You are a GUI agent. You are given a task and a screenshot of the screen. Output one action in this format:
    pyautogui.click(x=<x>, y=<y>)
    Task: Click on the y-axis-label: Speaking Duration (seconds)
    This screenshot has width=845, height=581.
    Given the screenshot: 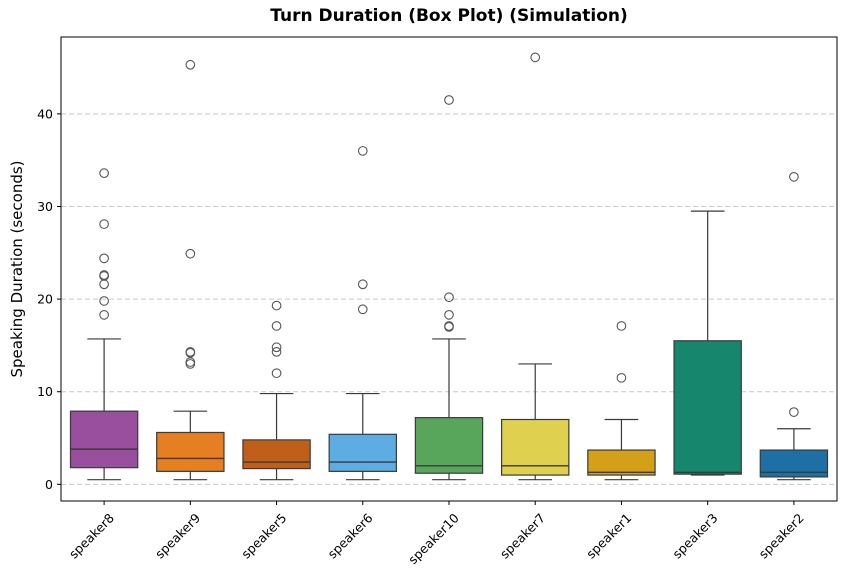 What is the action you would take?
    pyautogui.click(x=17, y=268)
    